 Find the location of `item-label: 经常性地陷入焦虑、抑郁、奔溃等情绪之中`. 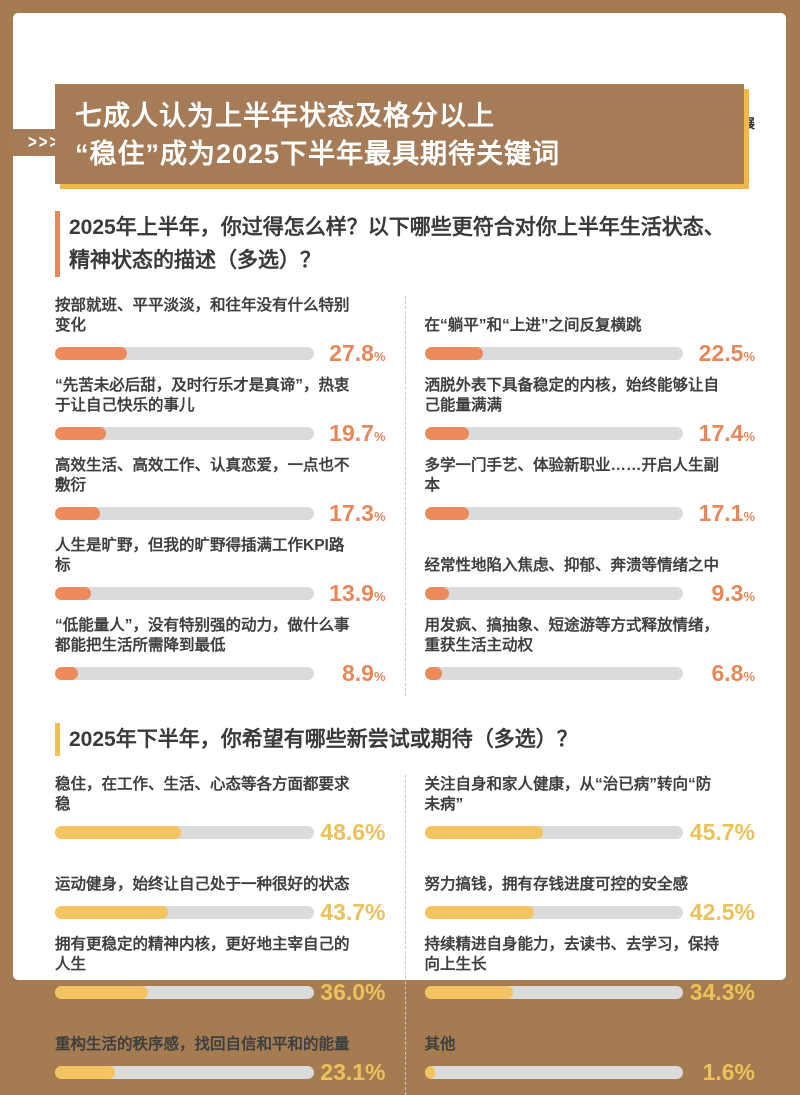

item-label: 经常性地陷入焦虑、抑郁、奔溃等情绪之中 is located at coordinates (572, 565).